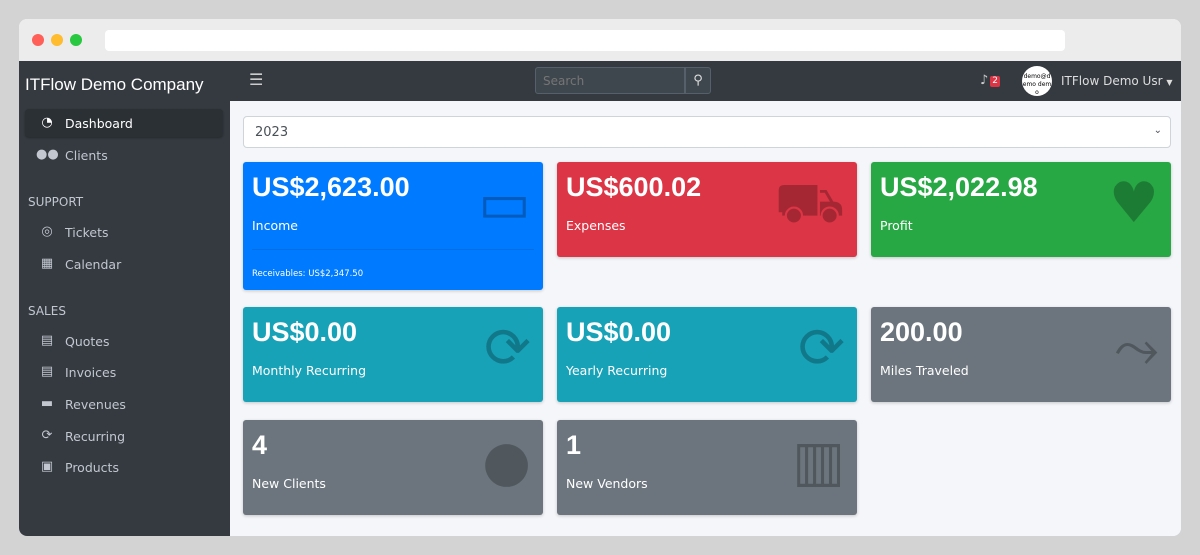 The height and width of the screenshot is (555, 1200). Describe the element at coordinates (308, 274) in the screenshot. I see `receivables-text: Receivables: US$2,347.50` at that location.